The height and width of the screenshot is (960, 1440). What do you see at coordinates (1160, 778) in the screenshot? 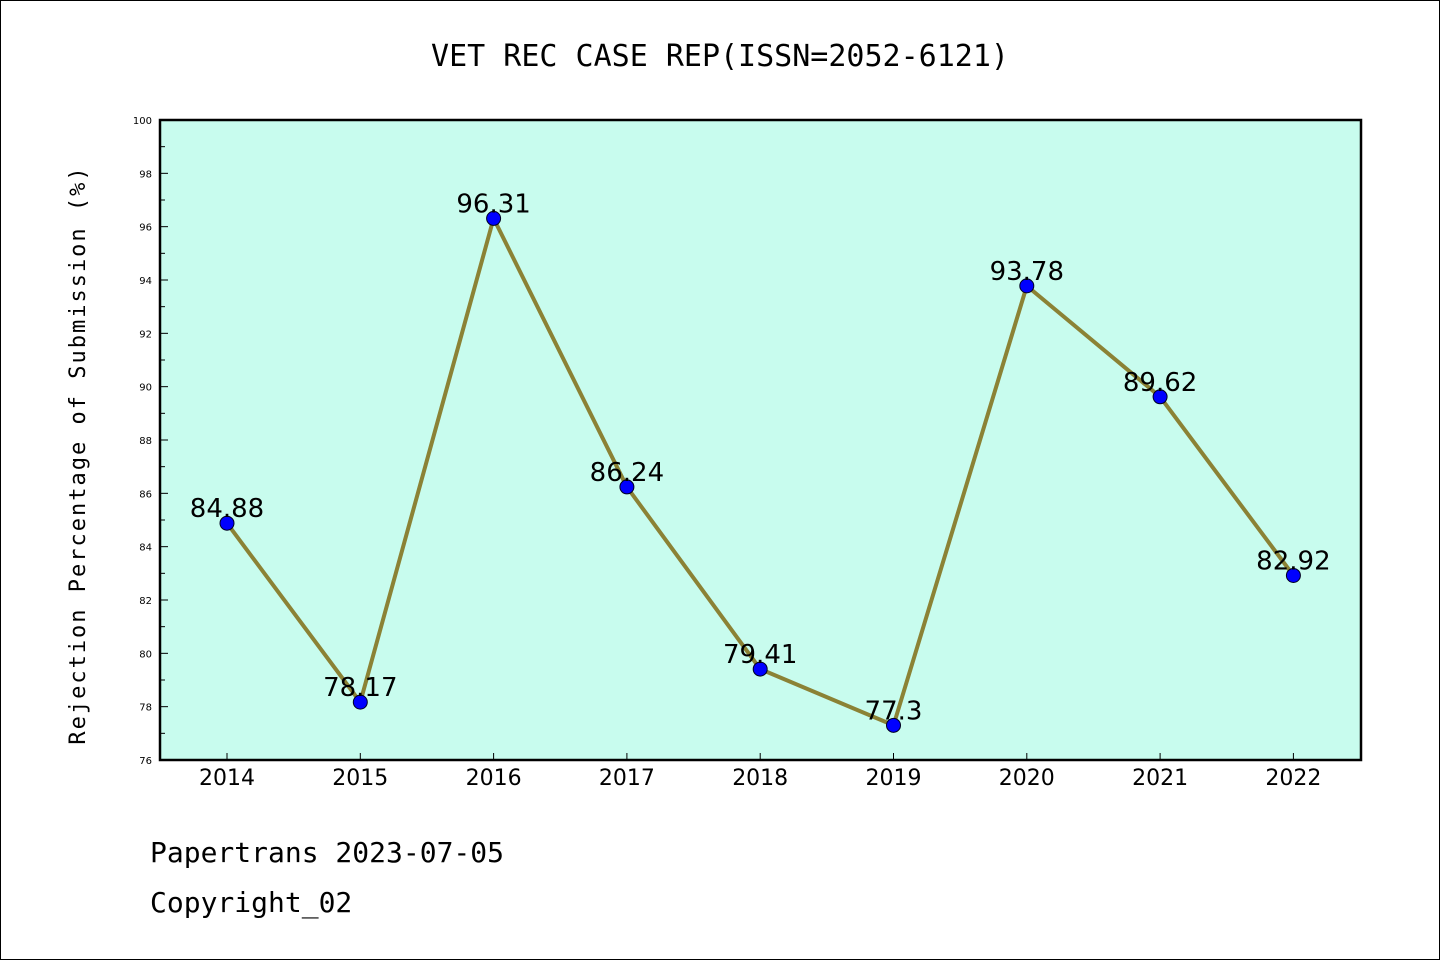
I see `x-tick-label: 2021` at bounding box center [1160, 778].